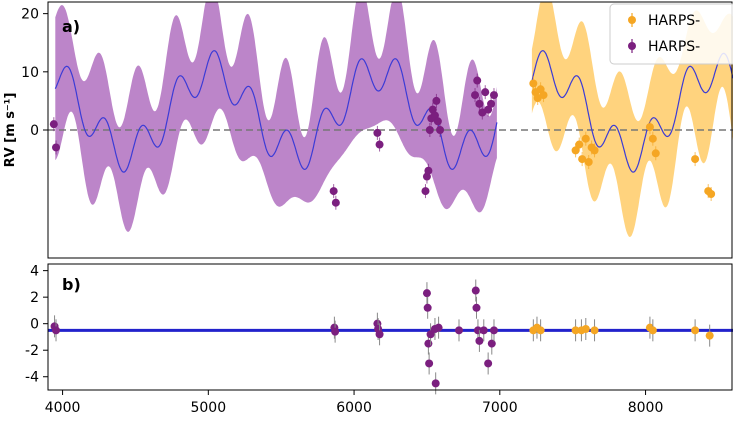 The height and width of the screenshot is (423, 733). I want to click on legend: HARPS- HARPS-, so click(671, 34).